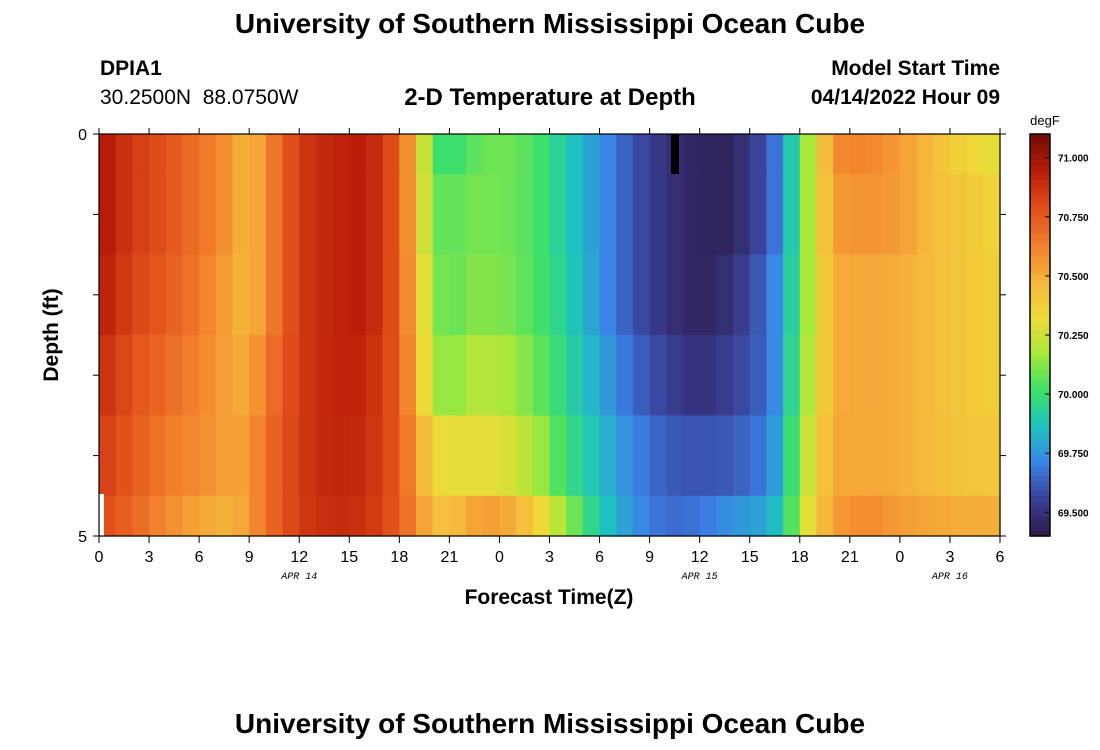 The width and height of the screenshot is (1100, 750). I want to click on colorbar-tick-label: 70.000, so click(1073, 395).